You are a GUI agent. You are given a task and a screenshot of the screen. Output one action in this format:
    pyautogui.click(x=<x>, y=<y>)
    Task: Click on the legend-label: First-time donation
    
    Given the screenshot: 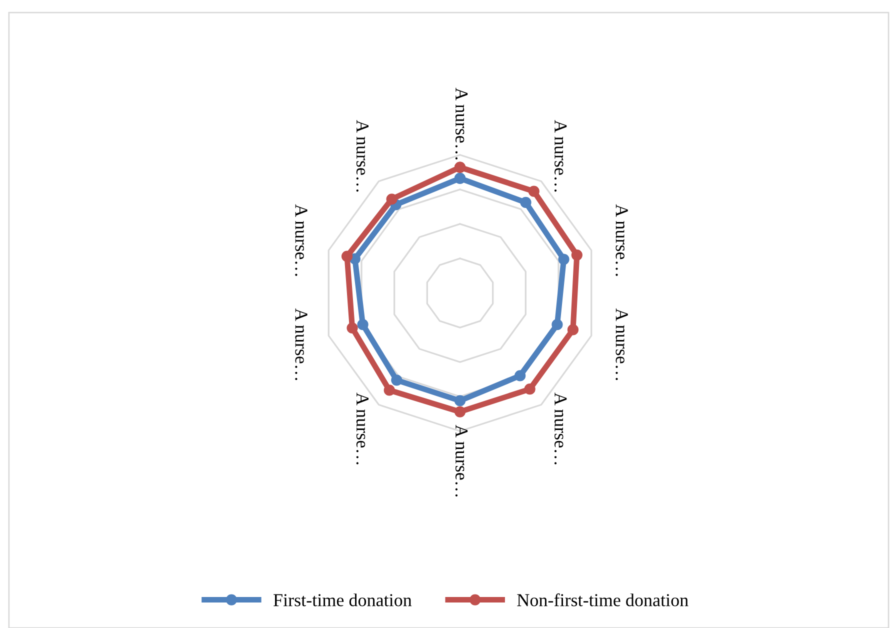 What is the action you would take?
    pyautogui.click(x=343, y=600)
    